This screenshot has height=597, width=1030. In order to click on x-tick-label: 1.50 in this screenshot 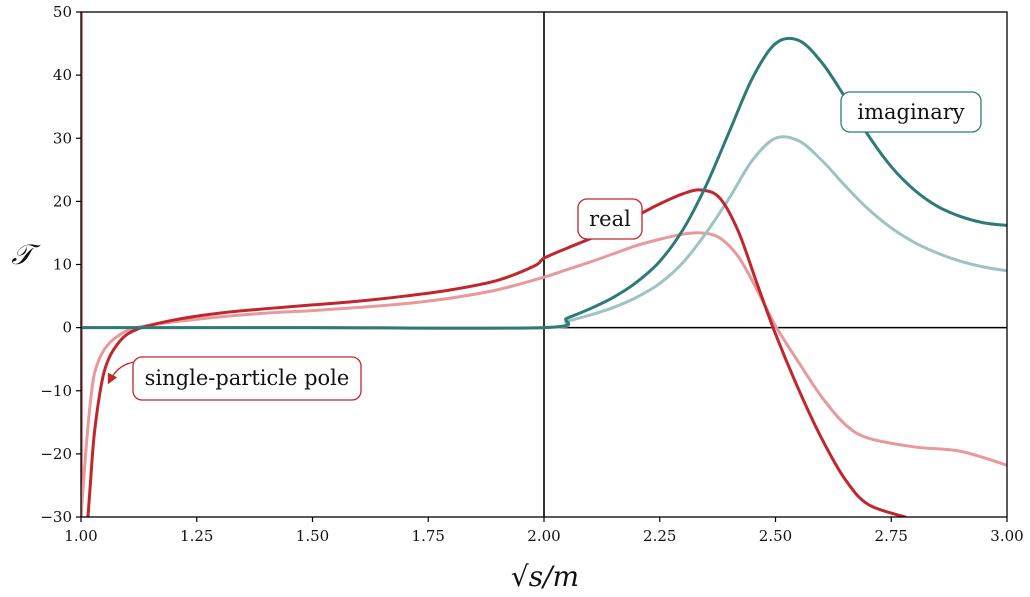, I will do `click(312, 536)`.